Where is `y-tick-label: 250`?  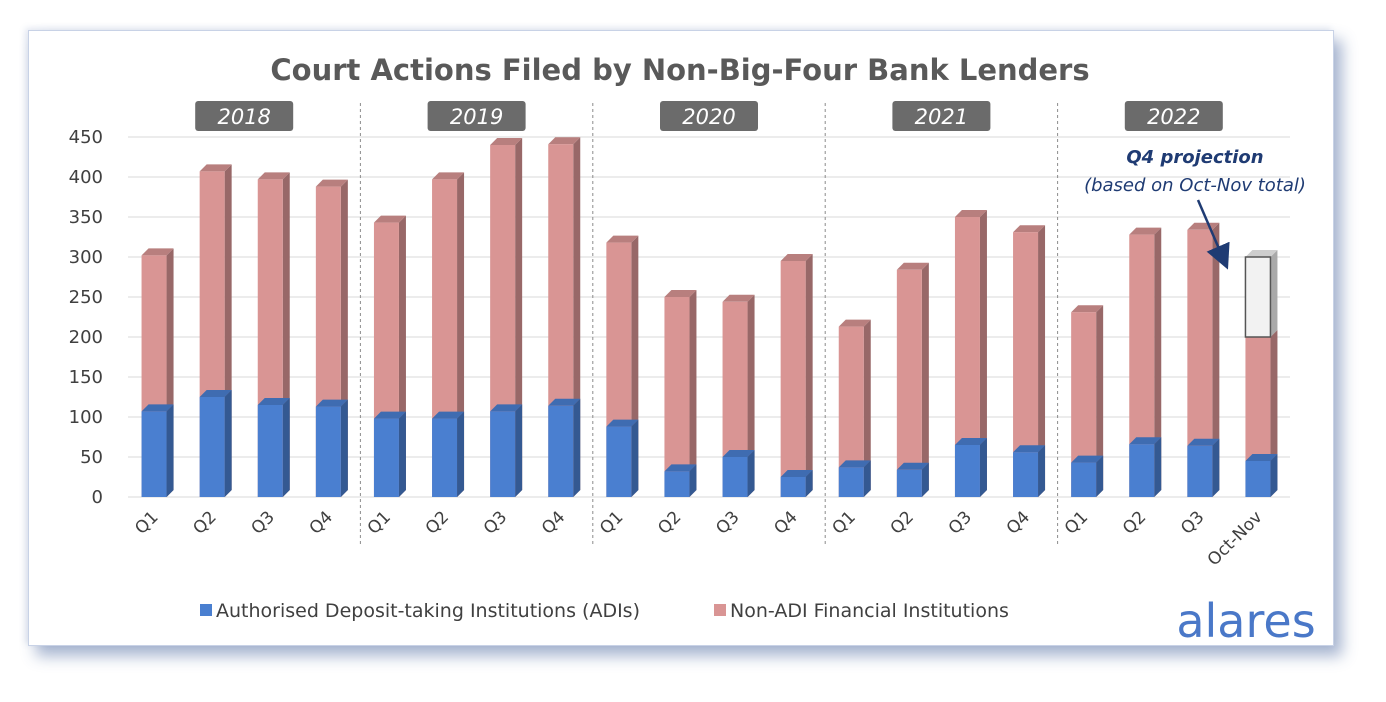
y-tick-label: 250 is located at coordinates (86, 297).